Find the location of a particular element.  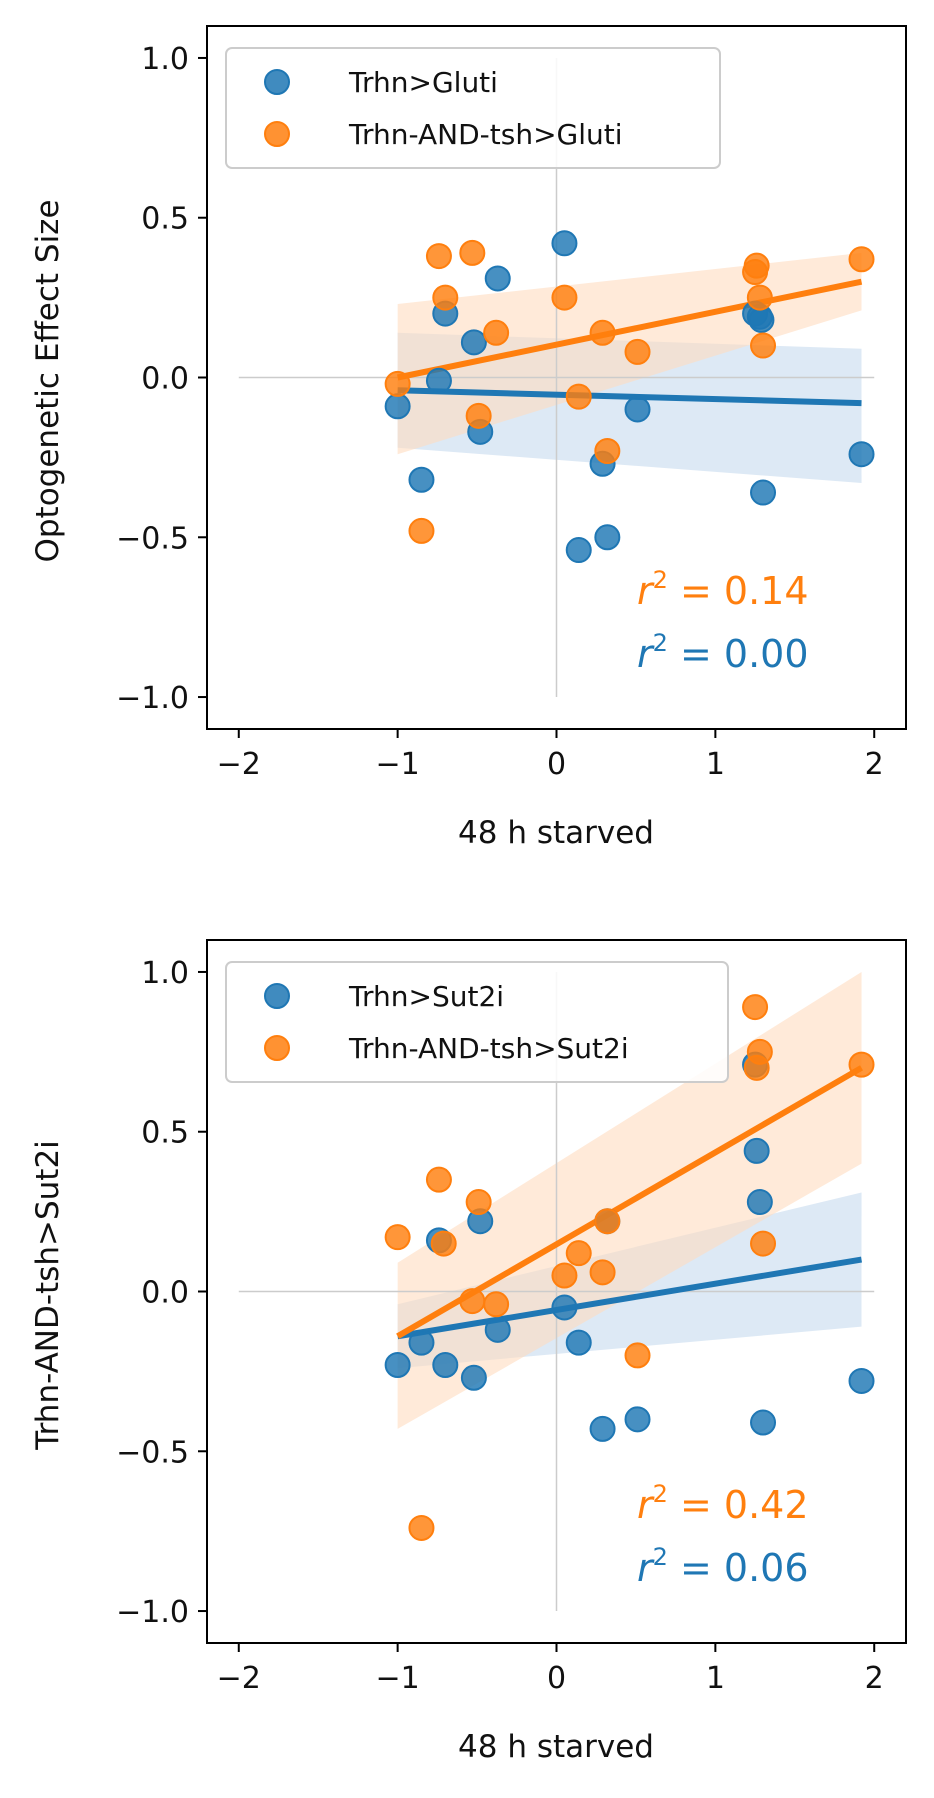

legend: Trhn>Sut2i Trhn-AND-tsh>Sut2i is located at coordinates (477, 1022).